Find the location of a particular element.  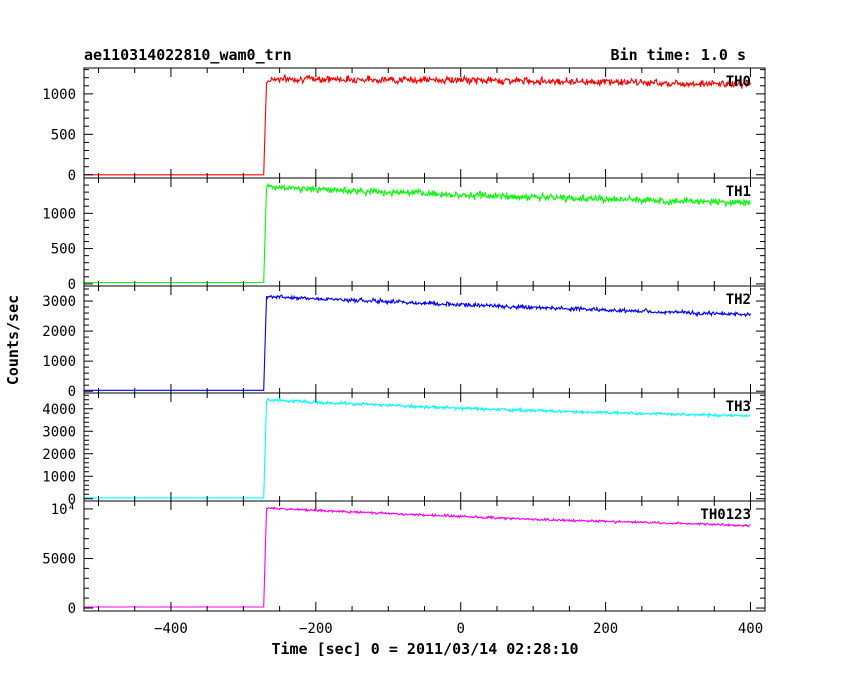

x-axis-label: Time [sec] 0 = 2011/03/14 02:28:10 is located at coordinates (424, 649).